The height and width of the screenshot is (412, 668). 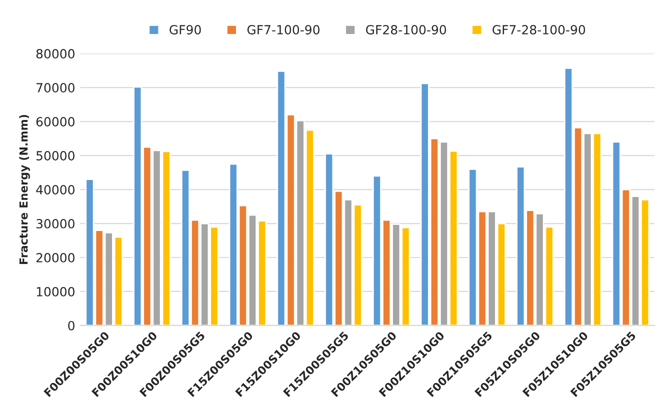 What do you see at coordinates (24, 189) in the screenshot?
I see `y-axis-title: Fracture Energy (N.mm)` at bounding box center [24, 189].